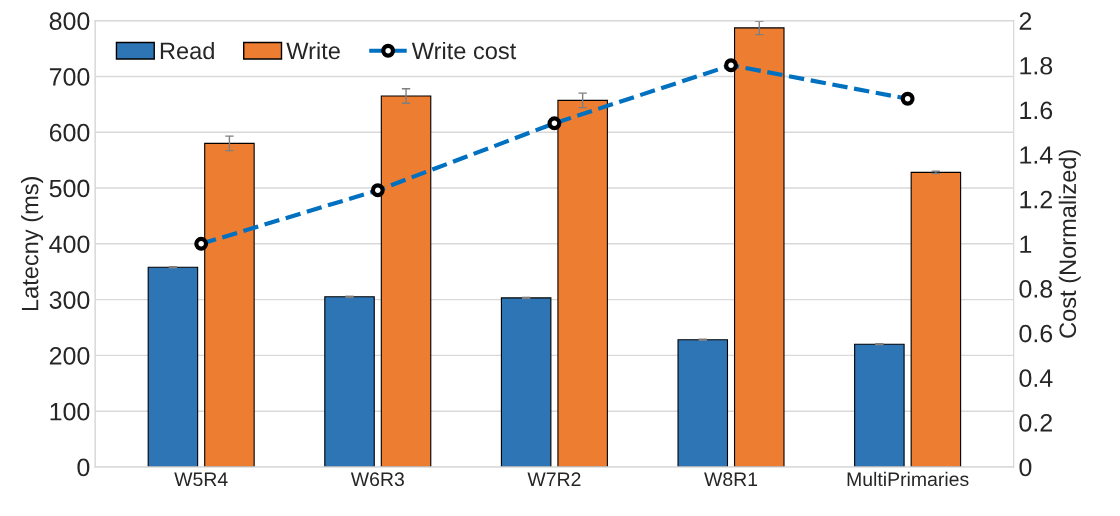  I want to click on x-tick-label: W7R2, so click(554, 479).